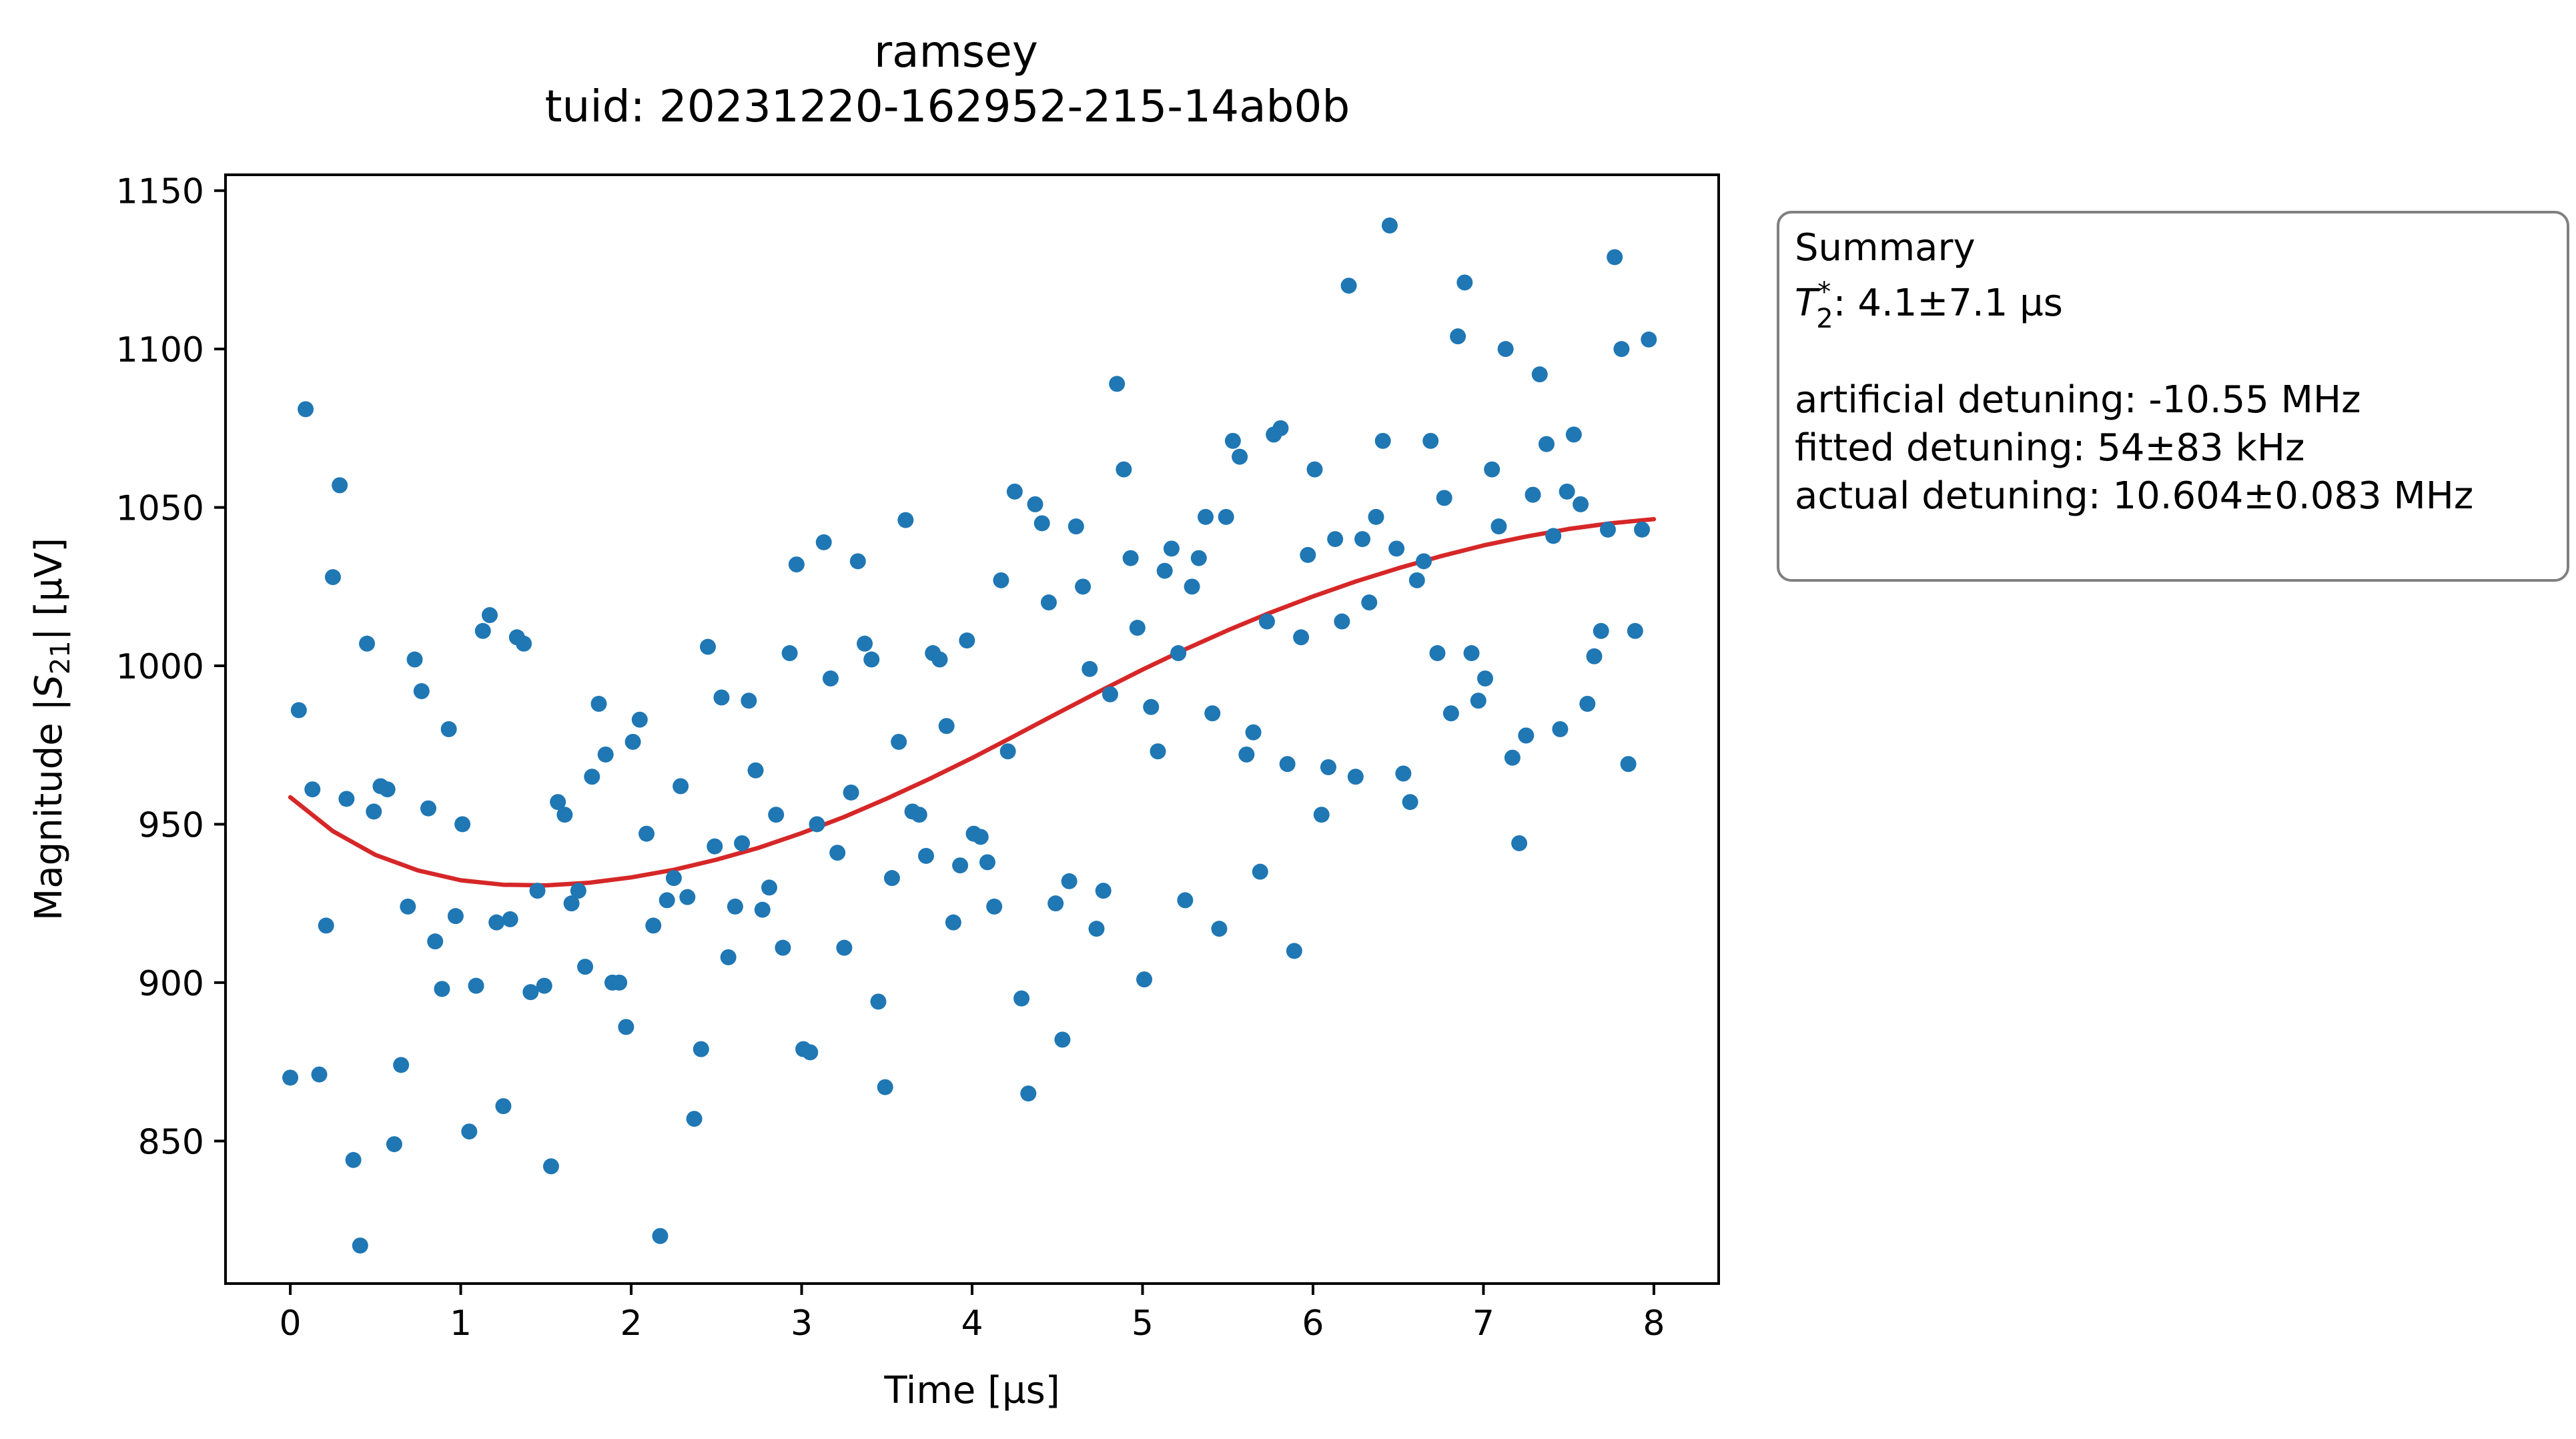 Image resolution: width=2576 pixels, height=1439 pixels. What do you see at coordinates (49, 589) in the screenshot?
I see `y-axis-label-suffix: | [µV]` at bounding box center [49, 589].